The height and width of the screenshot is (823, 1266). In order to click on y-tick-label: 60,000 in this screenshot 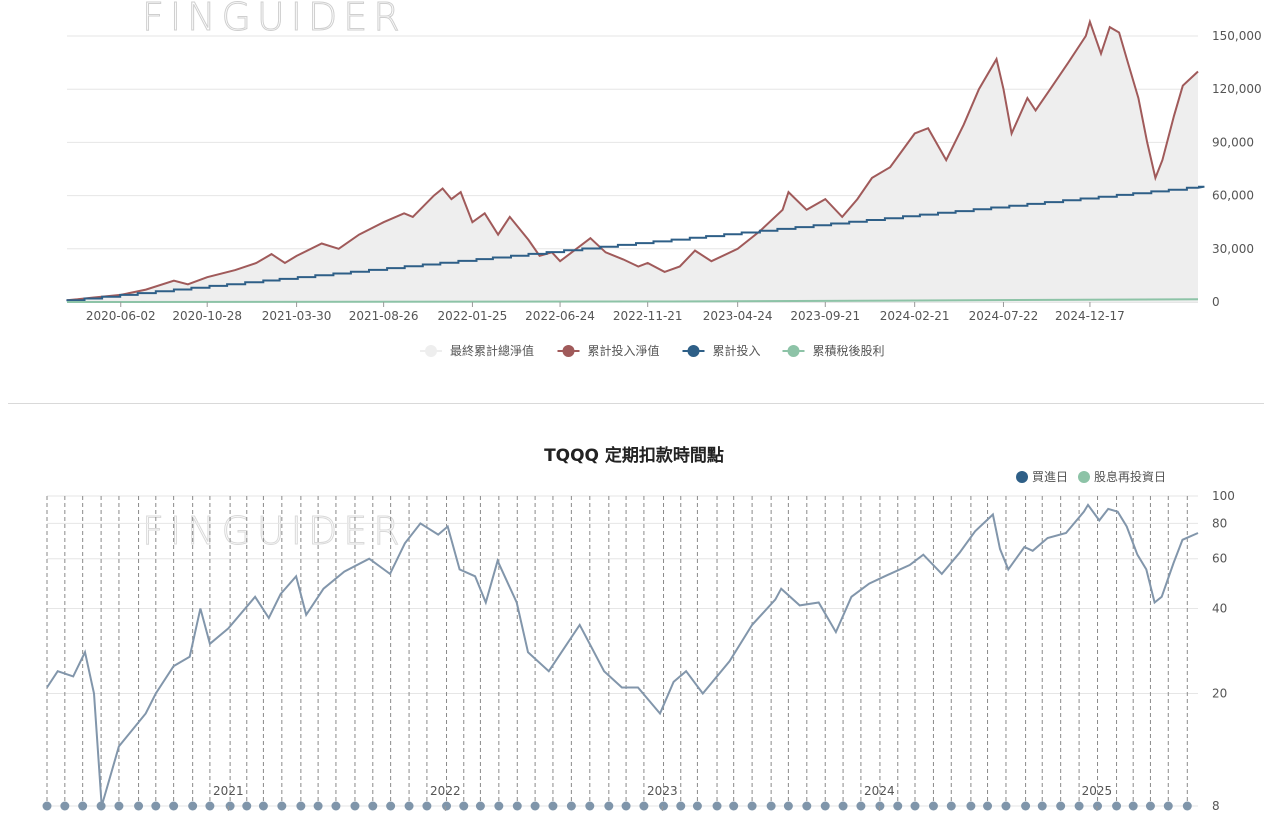, I will do `click(1233, 196)`.